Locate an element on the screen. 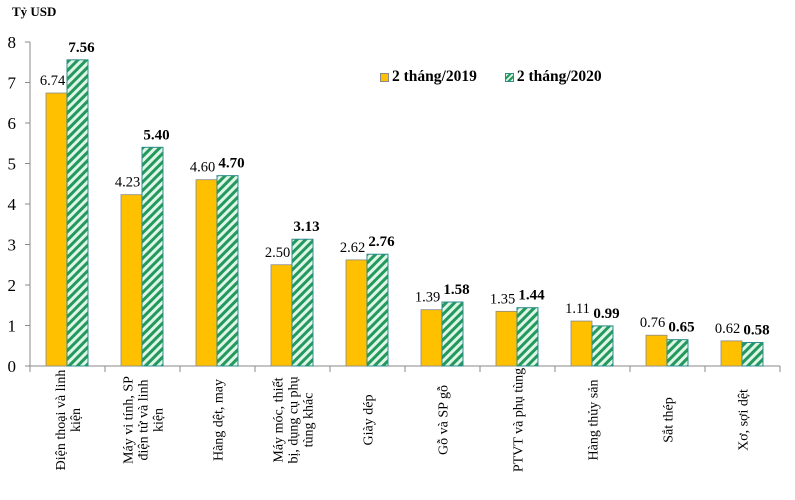  y-tick-label: 0 is located at coordinates (12, 366).